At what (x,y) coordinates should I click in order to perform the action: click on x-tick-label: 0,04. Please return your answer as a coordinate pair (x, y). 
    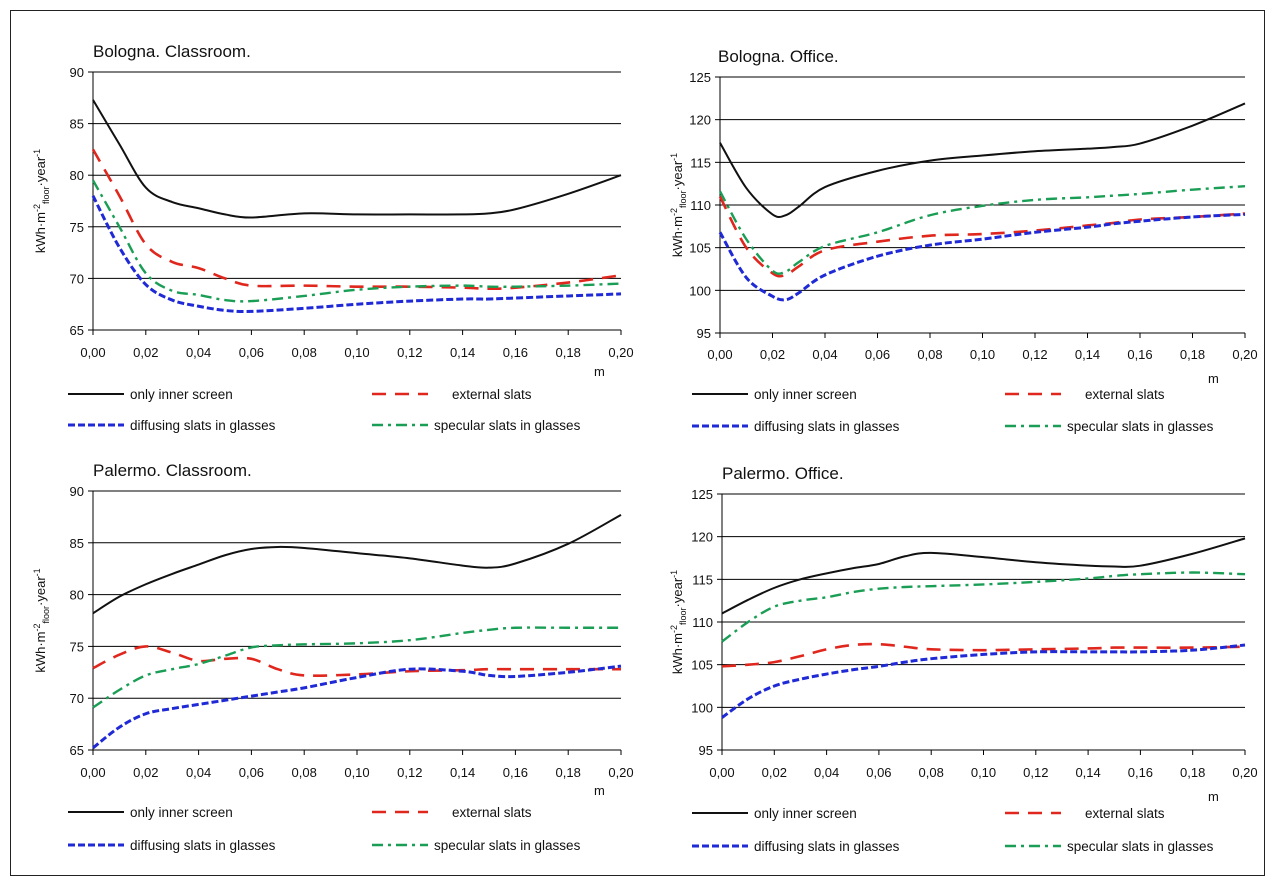
    Looking at the image, I should click on (198, 352).